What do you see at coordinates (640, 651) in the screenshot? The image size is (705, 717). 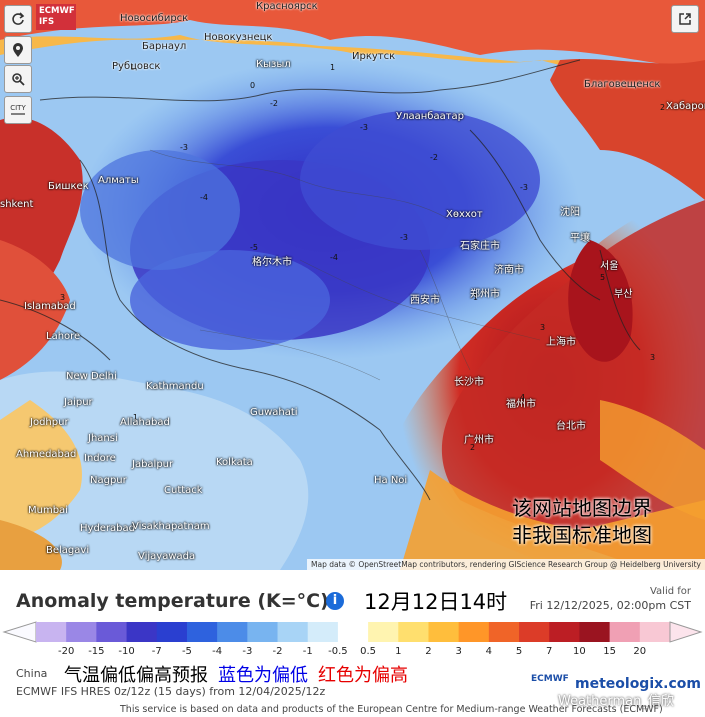 I see `scale-tick-label: 20` at bounding box center [640, 651].